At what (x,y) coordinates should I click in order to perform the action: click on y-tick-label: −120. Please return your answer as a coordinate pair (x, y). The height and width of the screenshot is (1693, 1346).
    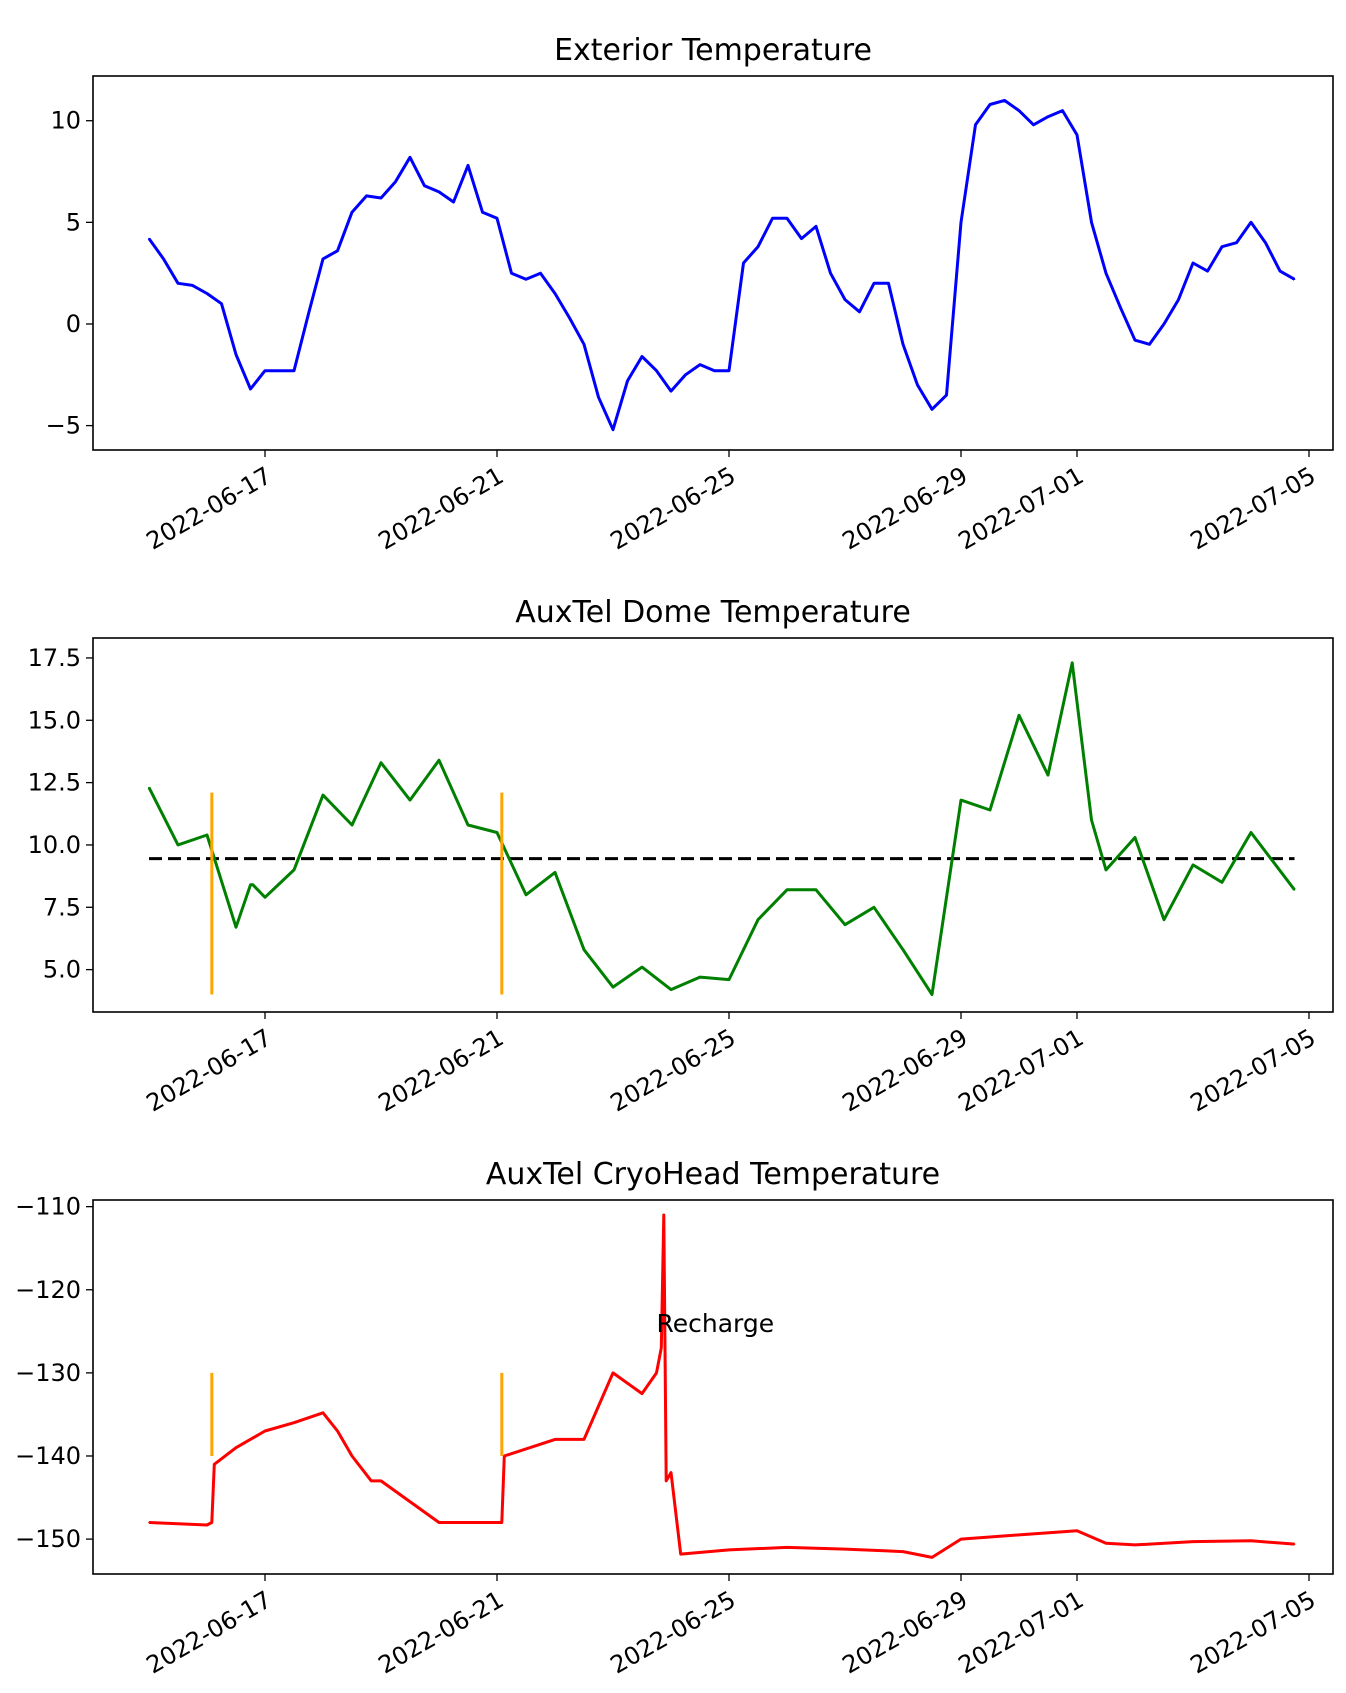
    Looking at the image, I should click on (48, 1290).